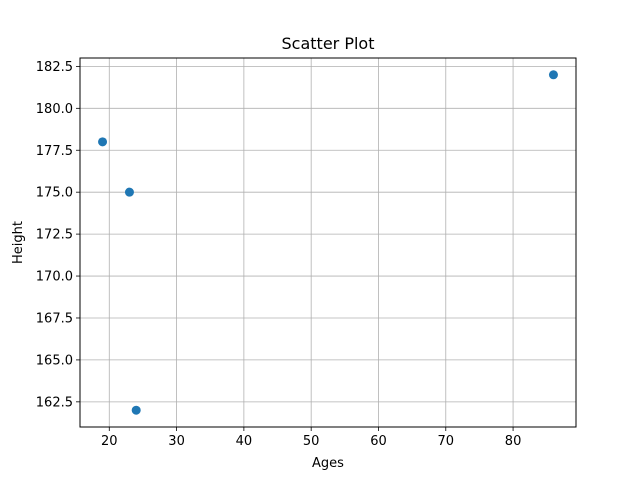 The width and height of the screenshot is (640, 480). I want to click on y-axis-label: Height, so click(18, 242).